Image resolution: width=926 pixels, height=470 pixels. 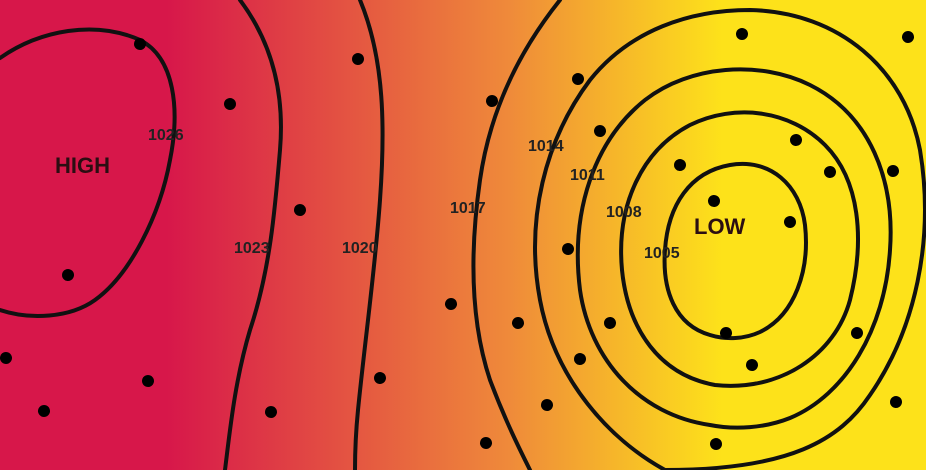 What do you see at coordinates (468, 208) in the screenshot?
I see `isobar-label-1017: 1017` at bounding box center [468, 208].